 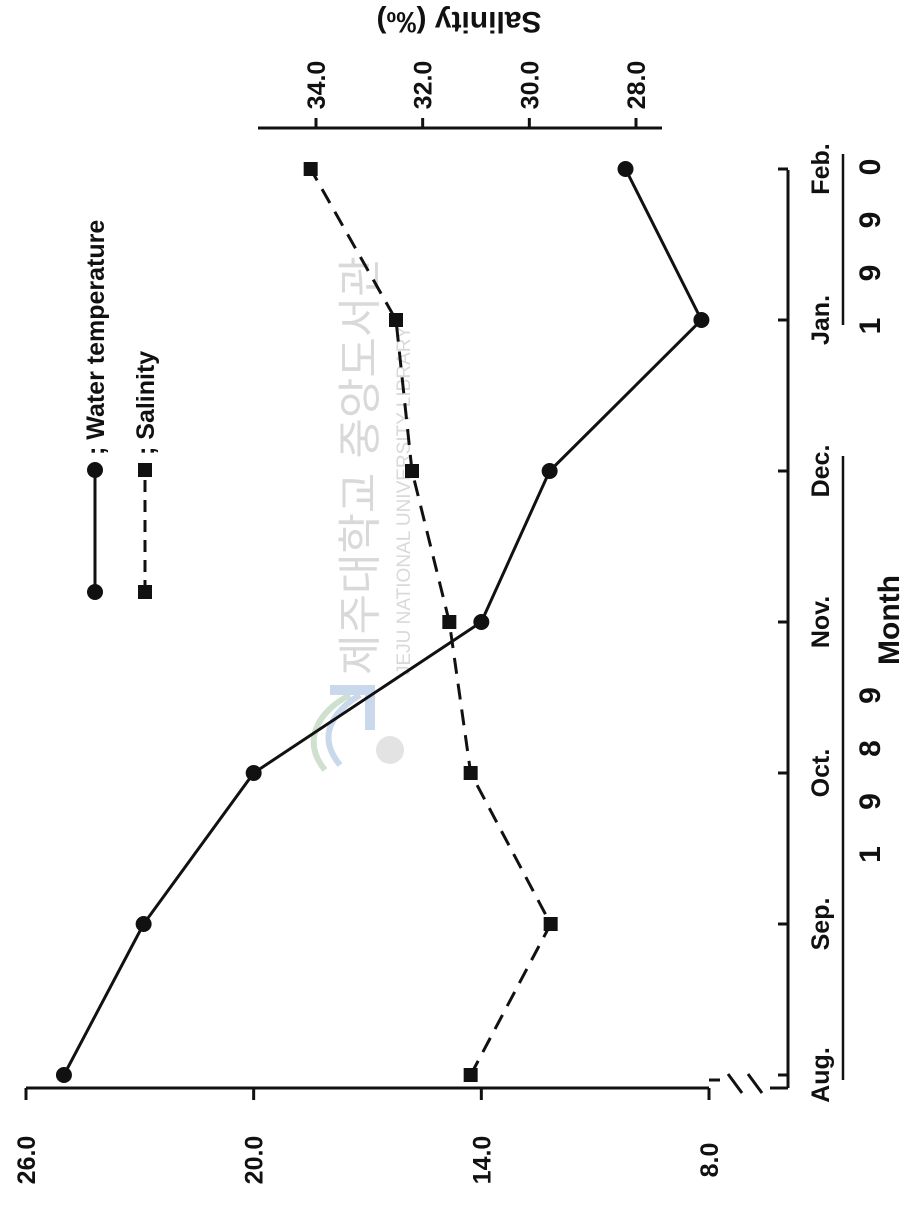 What do you see at coordinates (821, 1075) in the screenshot?
I see `month-tick-label: Aug.` at bounding box center [821, 1075].